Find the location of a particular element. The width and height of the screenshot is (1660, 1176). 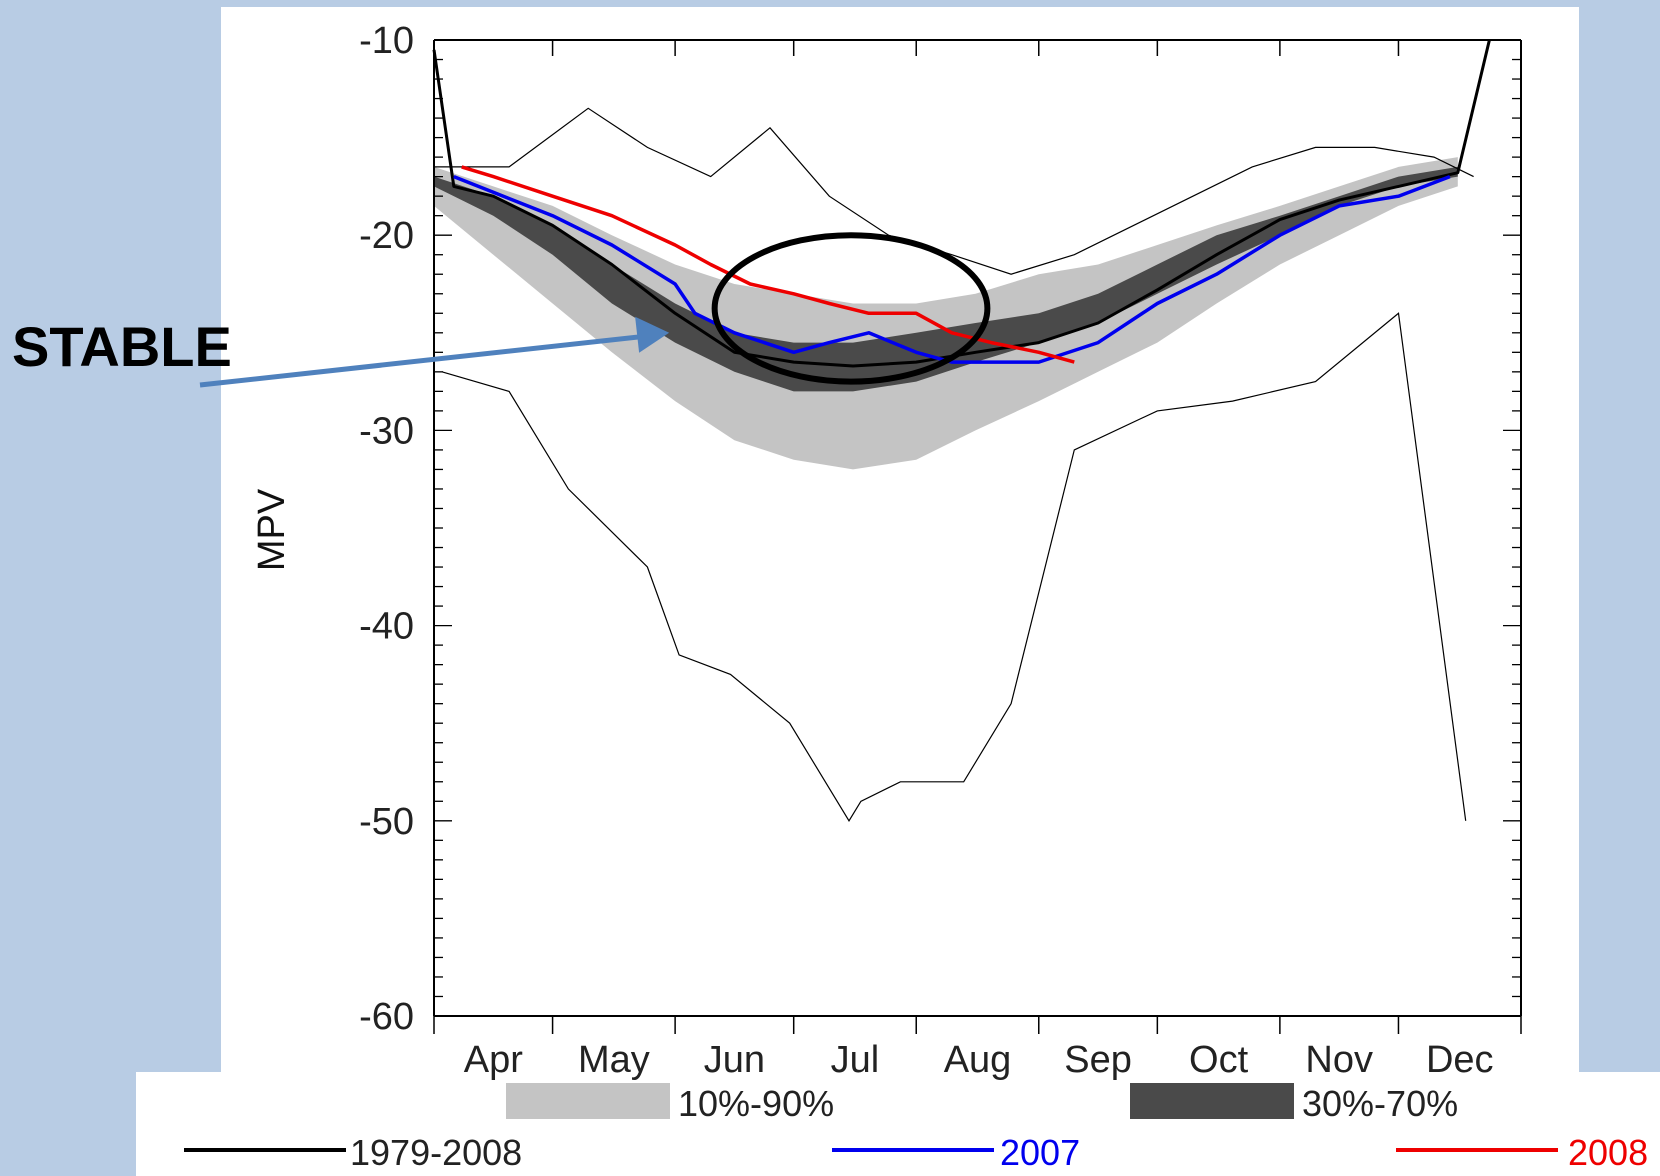

x-tick-label-jun: Jun is located at coordinates (734, 1060).